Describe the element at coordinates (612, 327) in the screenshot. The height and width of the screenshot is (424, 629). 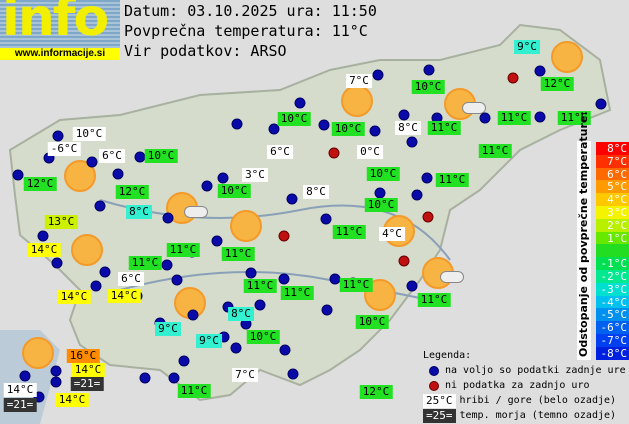
I see `scale-step: -6°C` at that location.